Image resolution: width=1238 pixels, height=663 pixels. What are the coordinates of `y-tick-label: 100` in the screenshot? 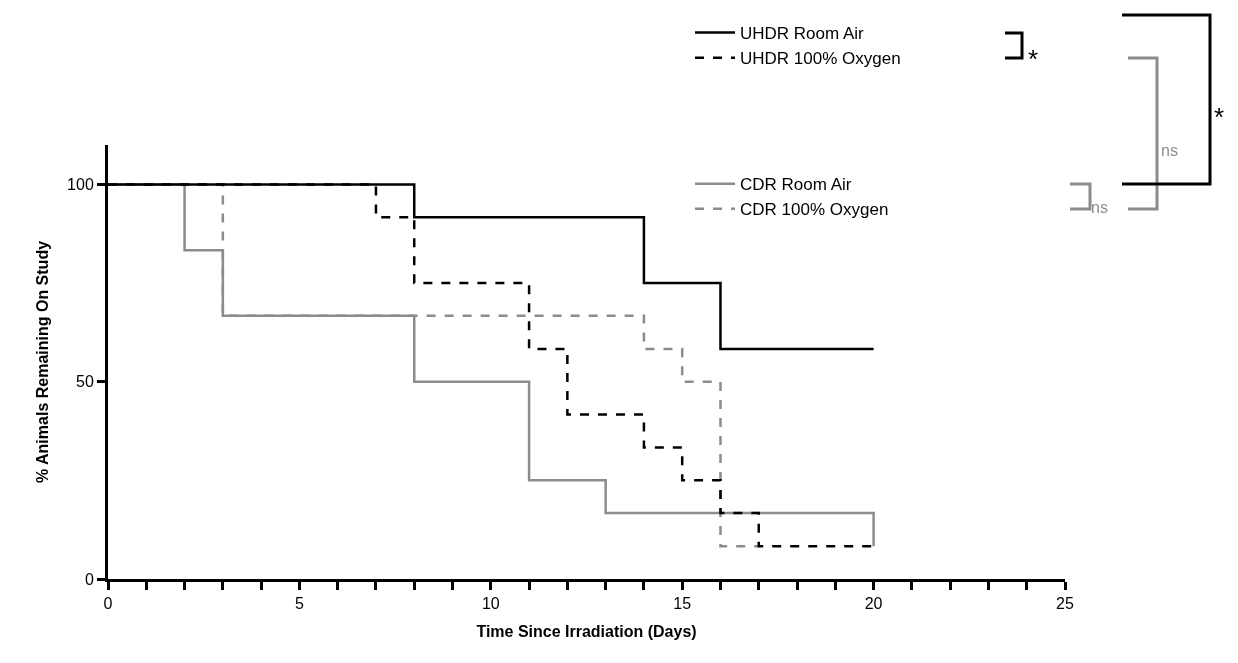 It's located at (80, 185).